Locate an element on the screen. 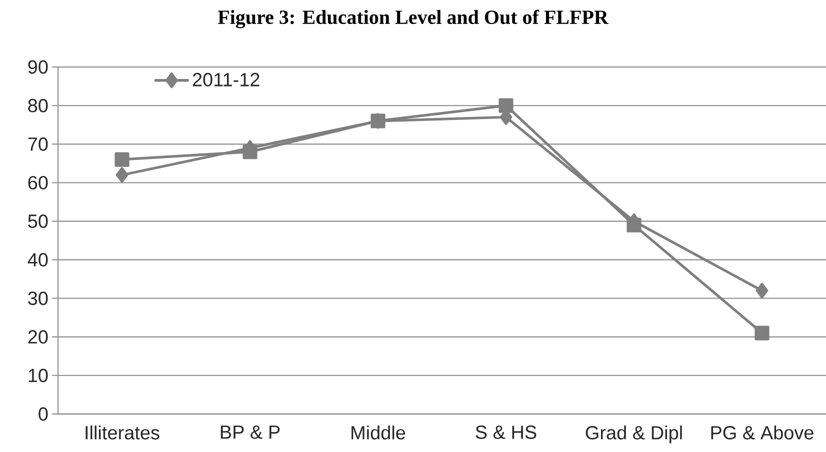 This screenshot has width=826, height=452. legend-label: 2011-12 is located at coordinates (226, 79).